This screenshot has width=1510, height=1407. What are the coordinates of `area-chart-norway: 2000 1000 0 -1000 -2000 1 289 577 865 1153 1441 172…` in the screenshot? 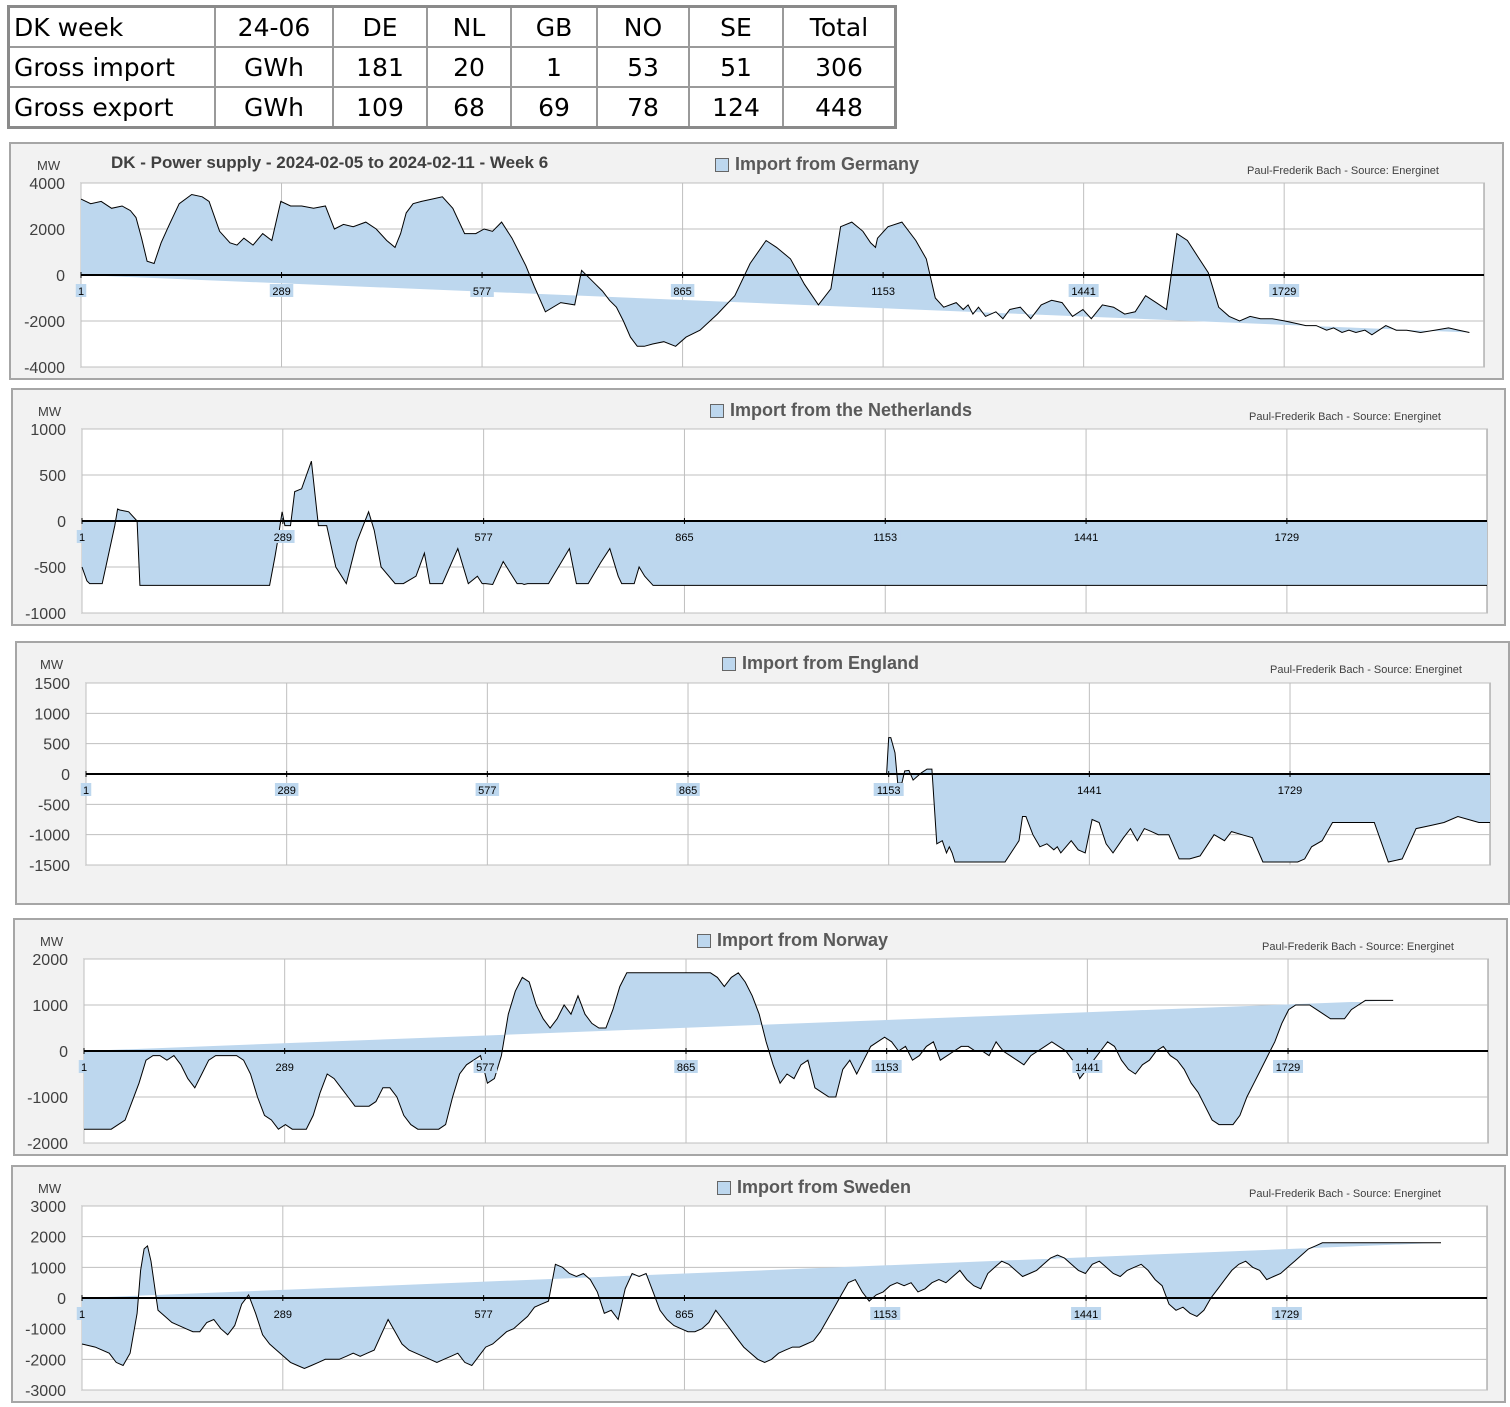 It's located at (758, 1052).